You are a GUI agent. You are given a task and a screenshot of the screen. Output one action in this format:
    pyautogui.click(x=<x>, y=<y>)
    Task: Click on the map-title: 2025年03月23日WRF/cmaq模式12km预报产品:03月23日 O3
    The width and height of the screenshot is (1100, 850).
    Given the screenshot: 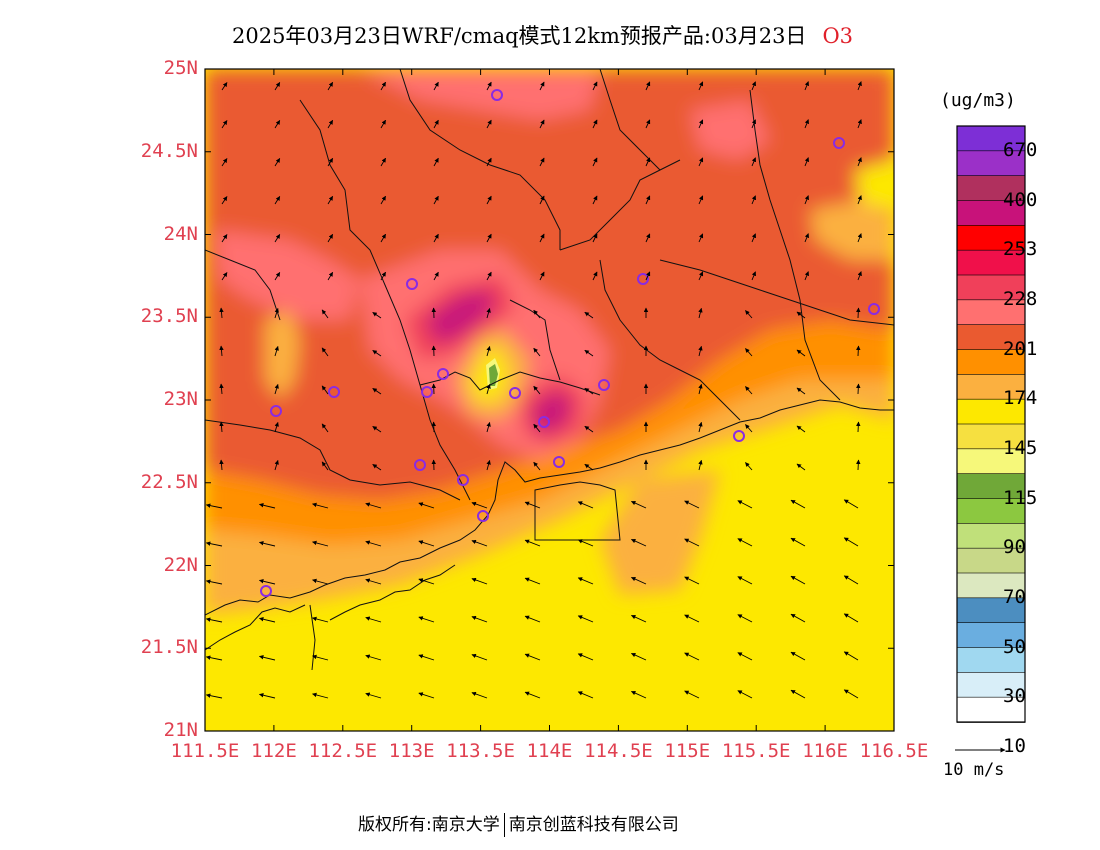 What is the action you would take?
    pyautogui.click(x=542, y=35)
    